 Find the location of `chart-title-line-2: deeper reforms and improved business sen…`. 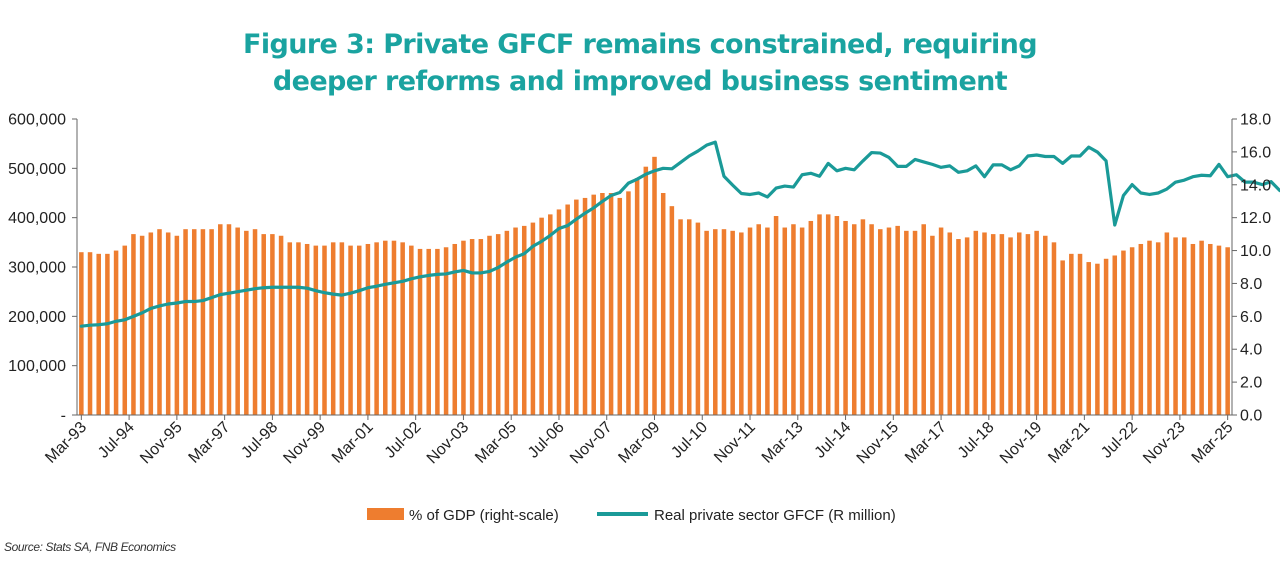

chart-title-line-2: deeper reforms and improved business sen… is located at coordinates (640, 81).